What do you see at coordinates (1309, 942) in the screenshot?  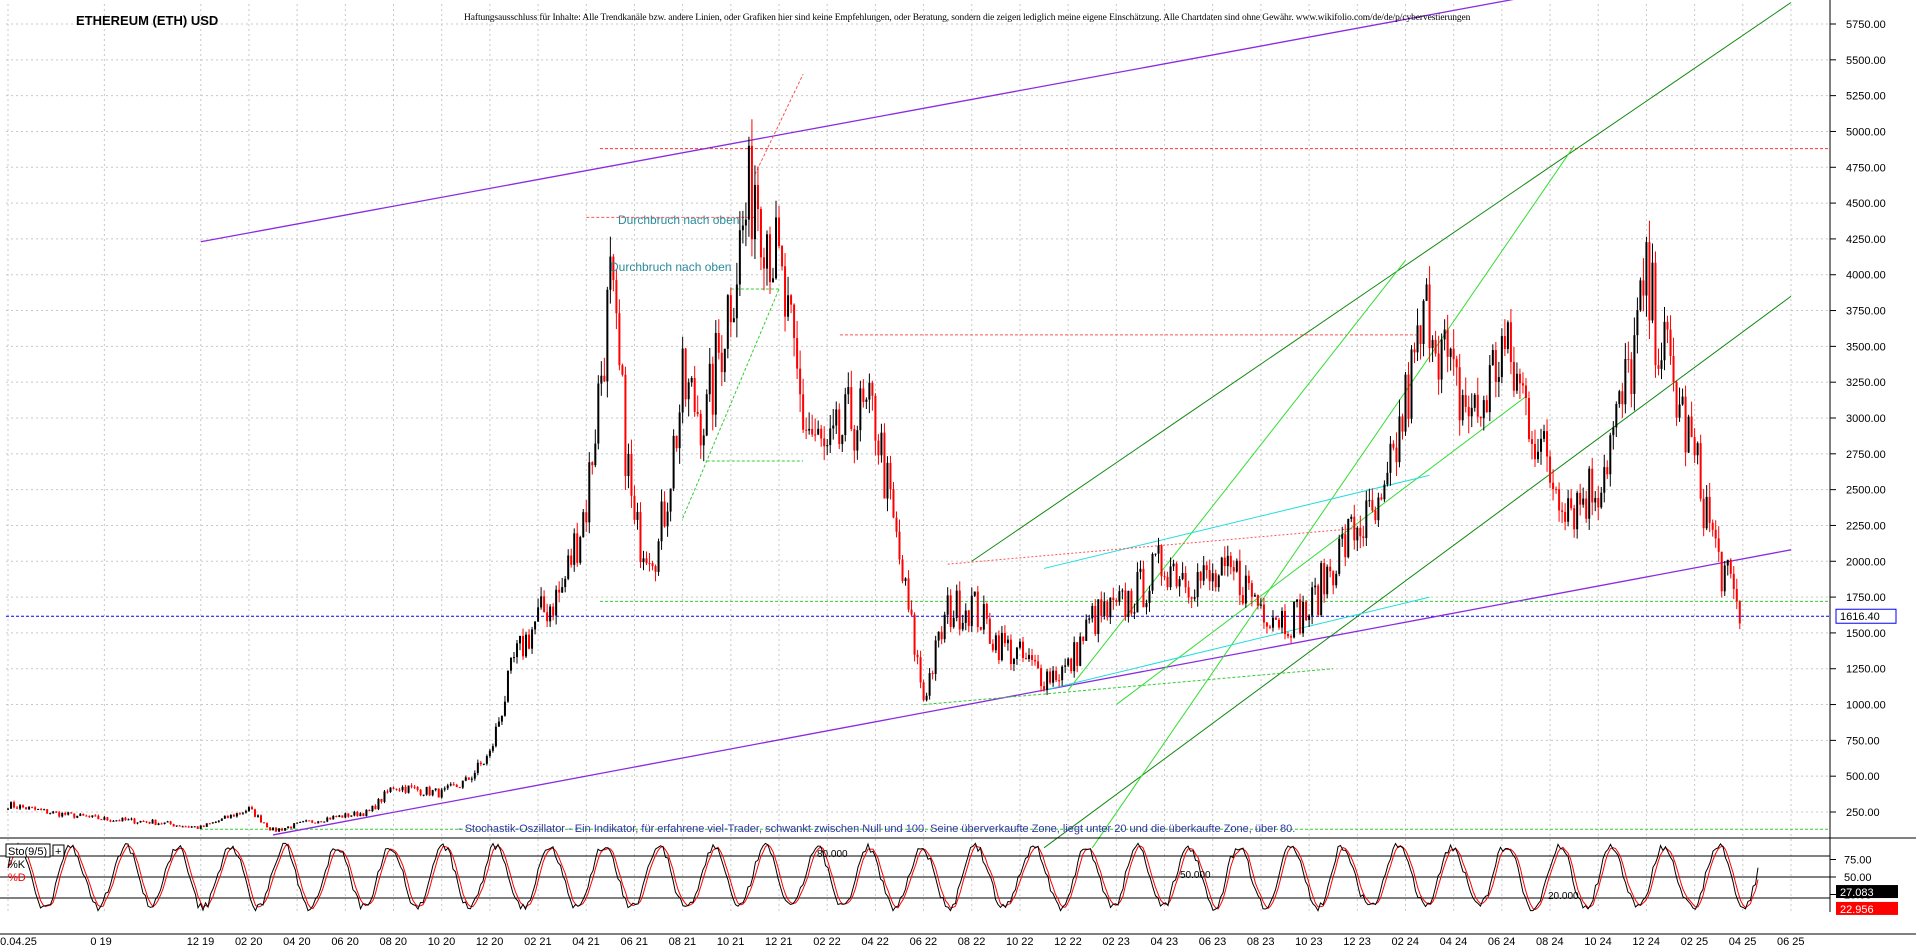 I see `x-tick-label: 10 23` at bounding box center [1309, 942].